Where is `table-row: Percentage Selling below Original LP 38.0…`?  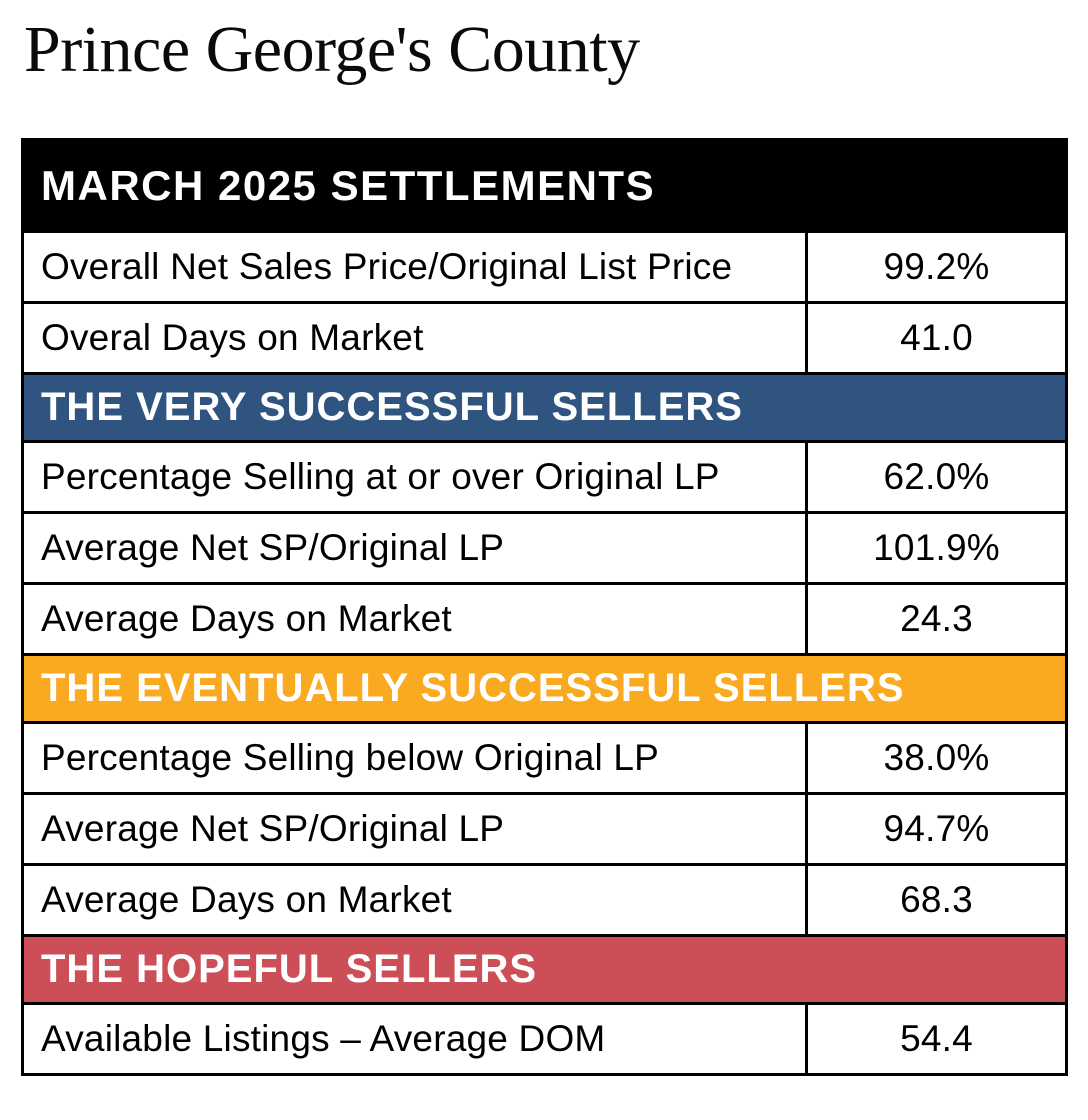
table-row: Percentage Selling below Original LP 38.0… is located at coordinates (544, 756).